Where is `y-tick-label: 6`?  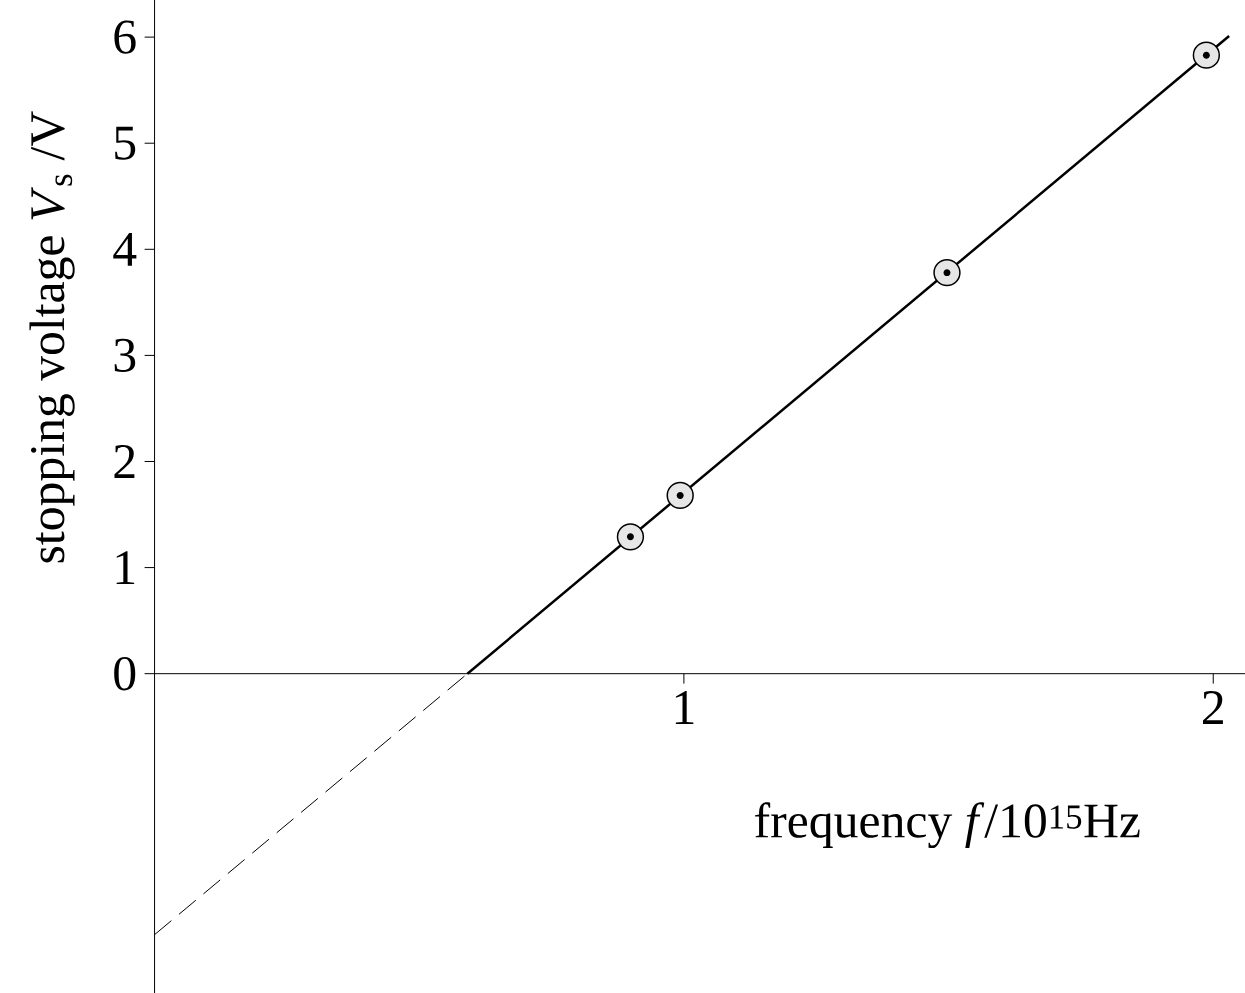
y-tick-label: 6 is located at coordinates (125, 37).